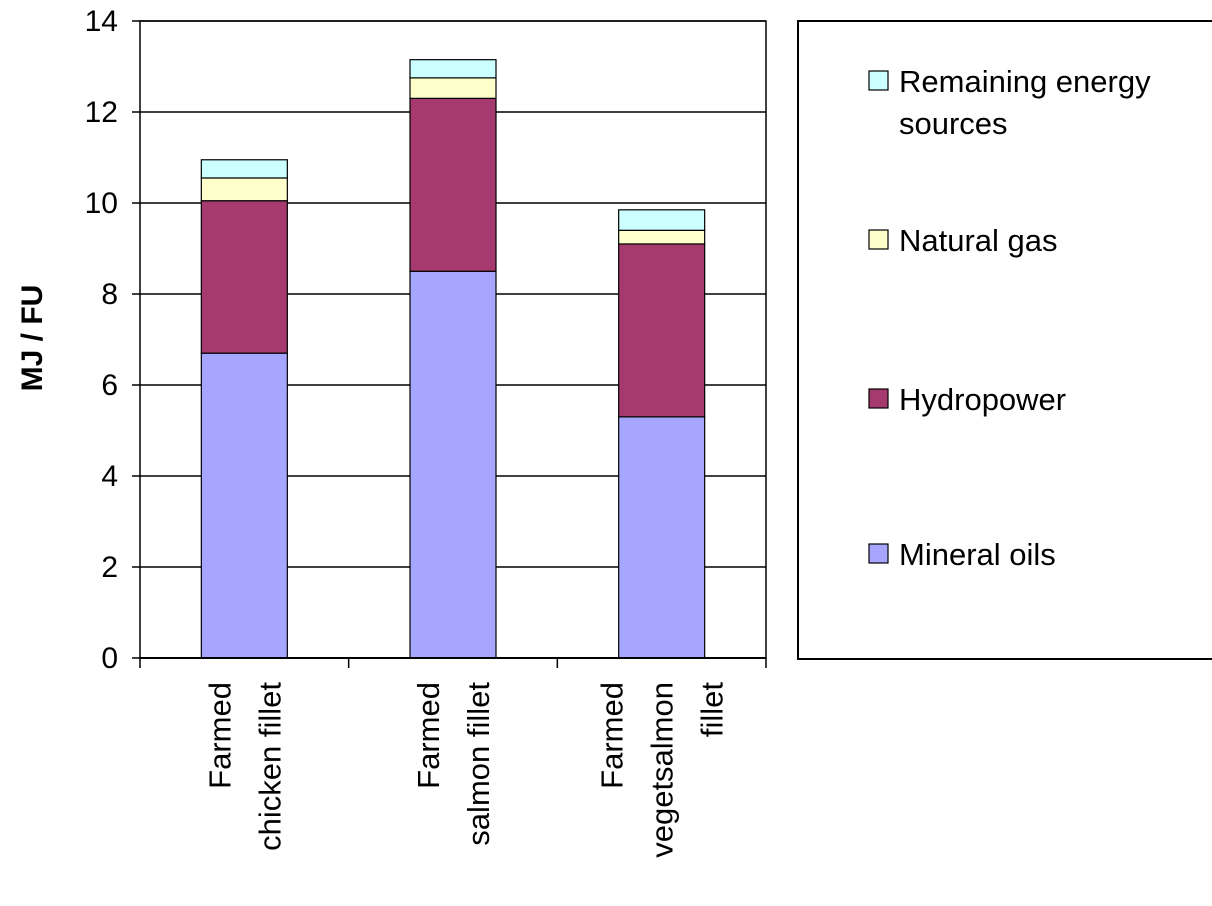  What do you see at coordinates (109, 476) in the screenshot?
I see `y-tick-label: 4` at bounding box center [109, 476].